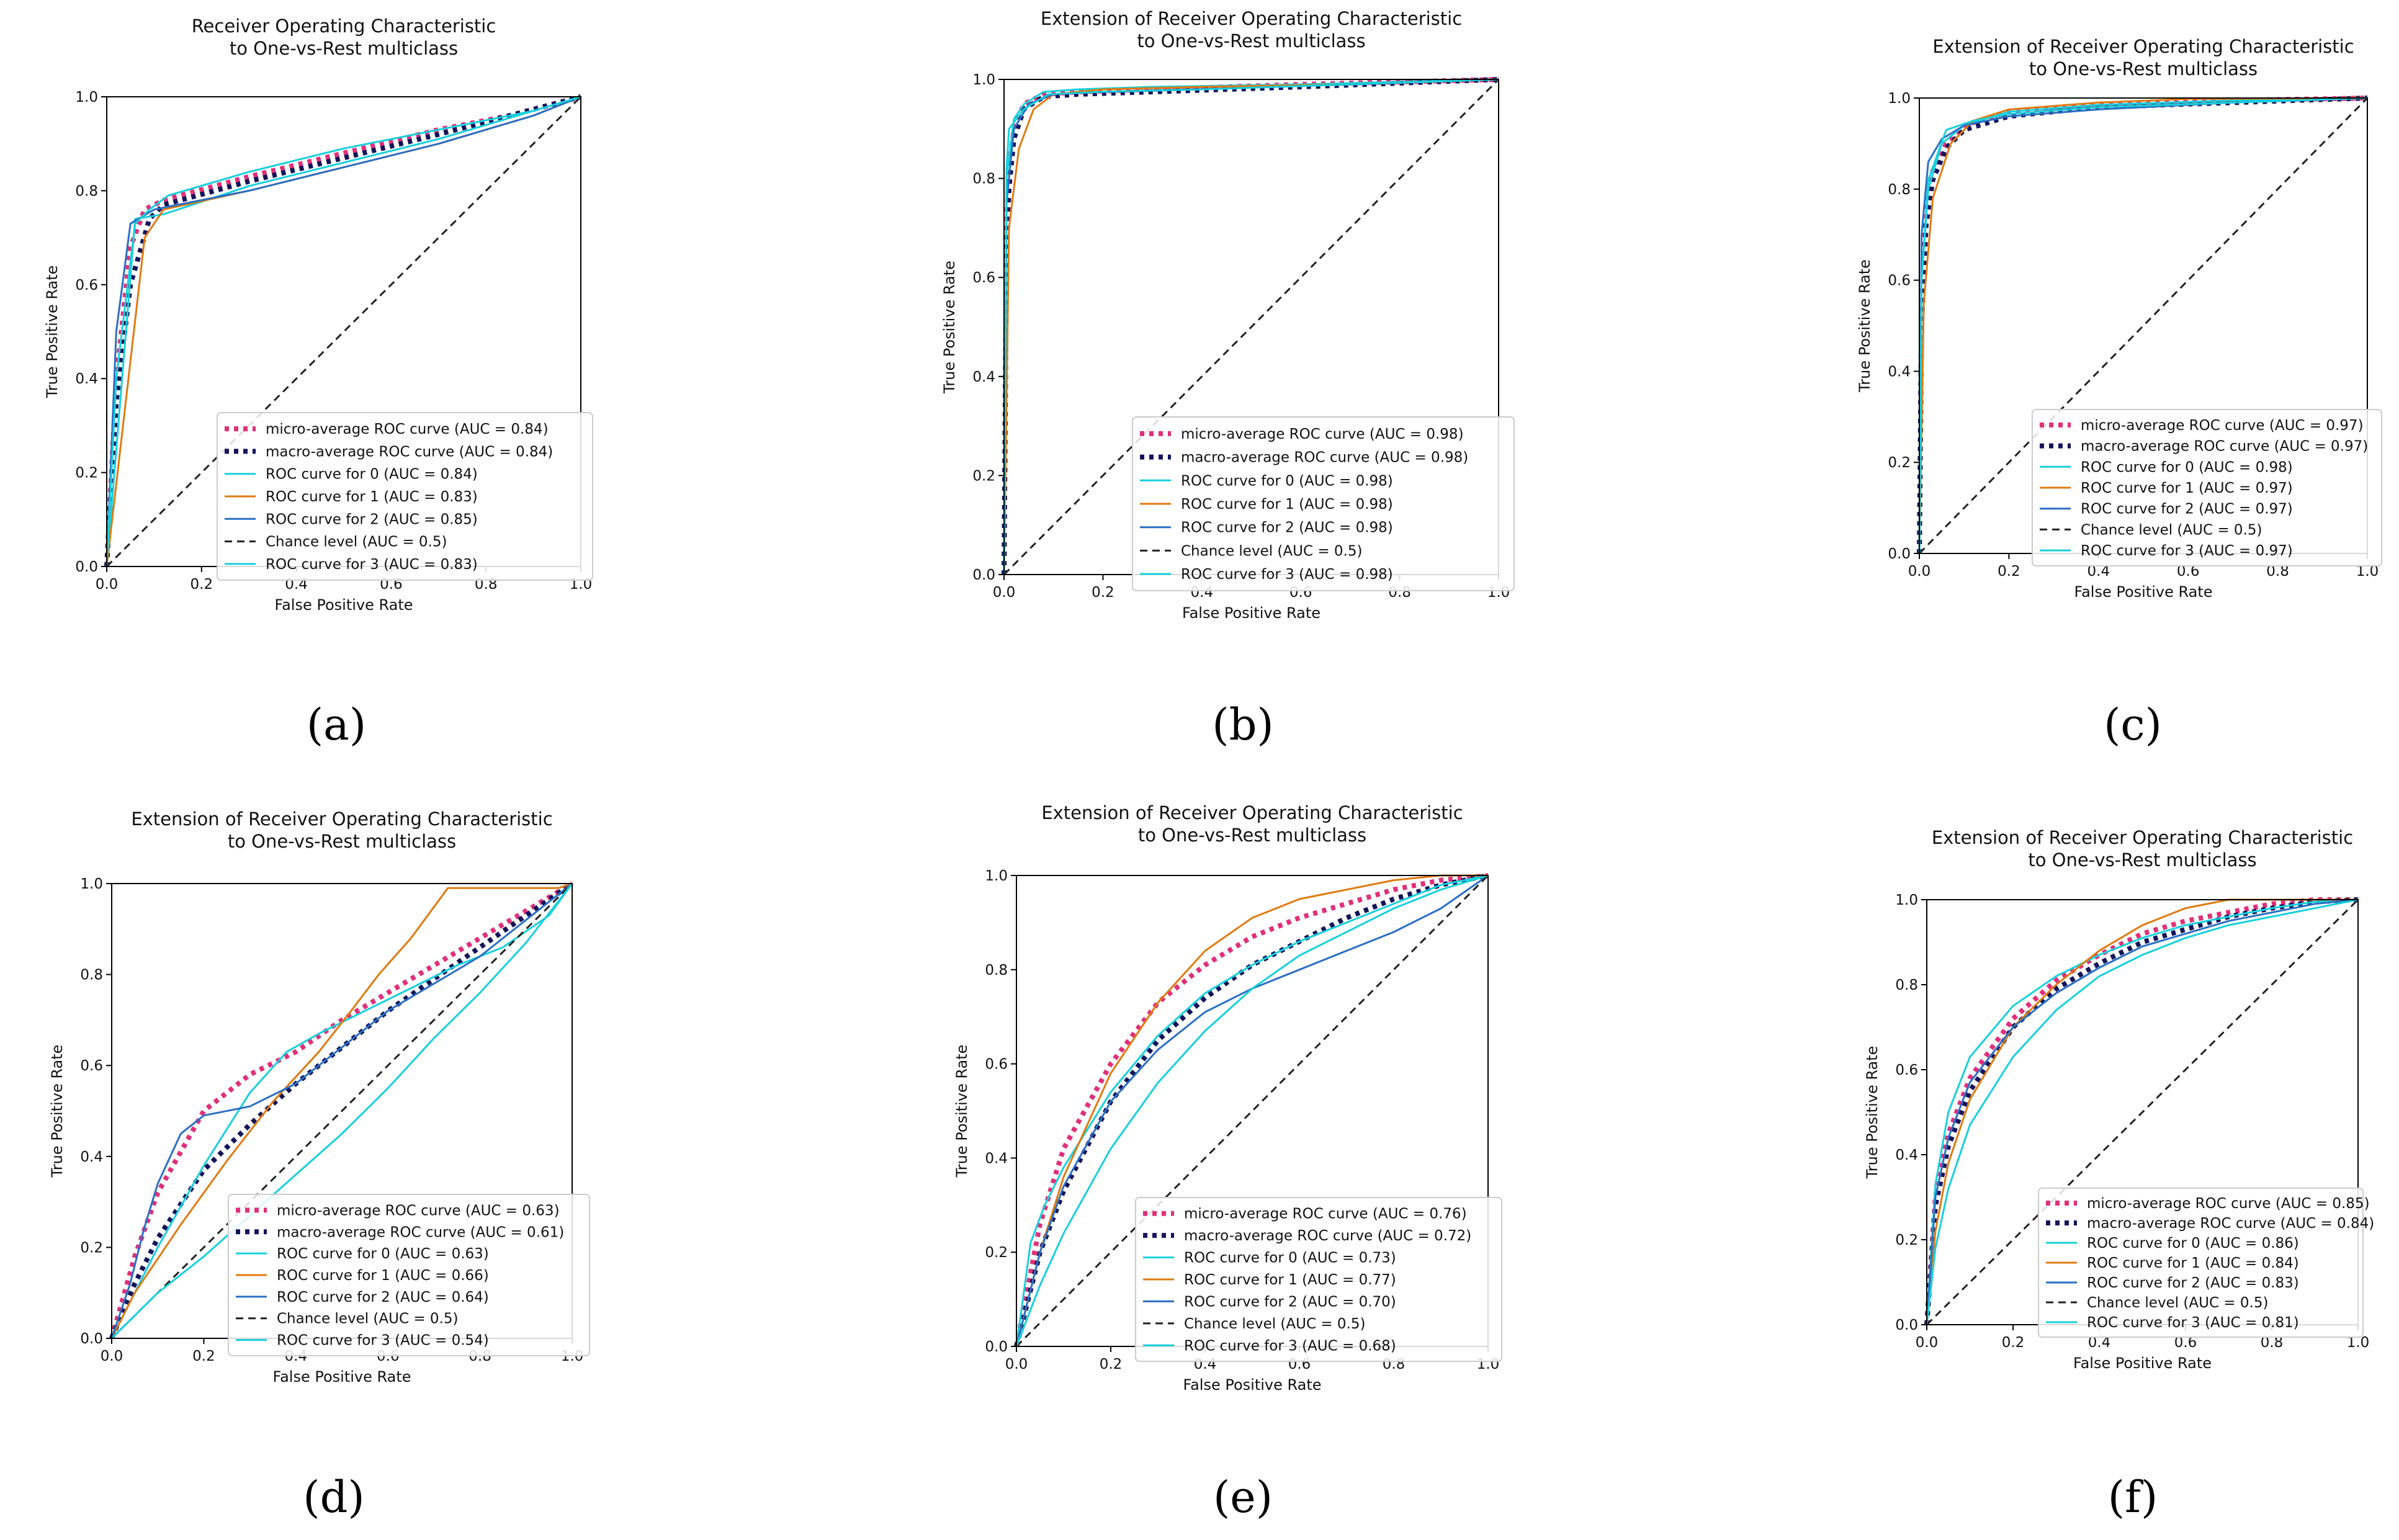  Describe the element at coordinates (1290, 1302) in the screenshot. I see `legend-entry: ROC curve for 2 (AUC = 0.70)` at that location.